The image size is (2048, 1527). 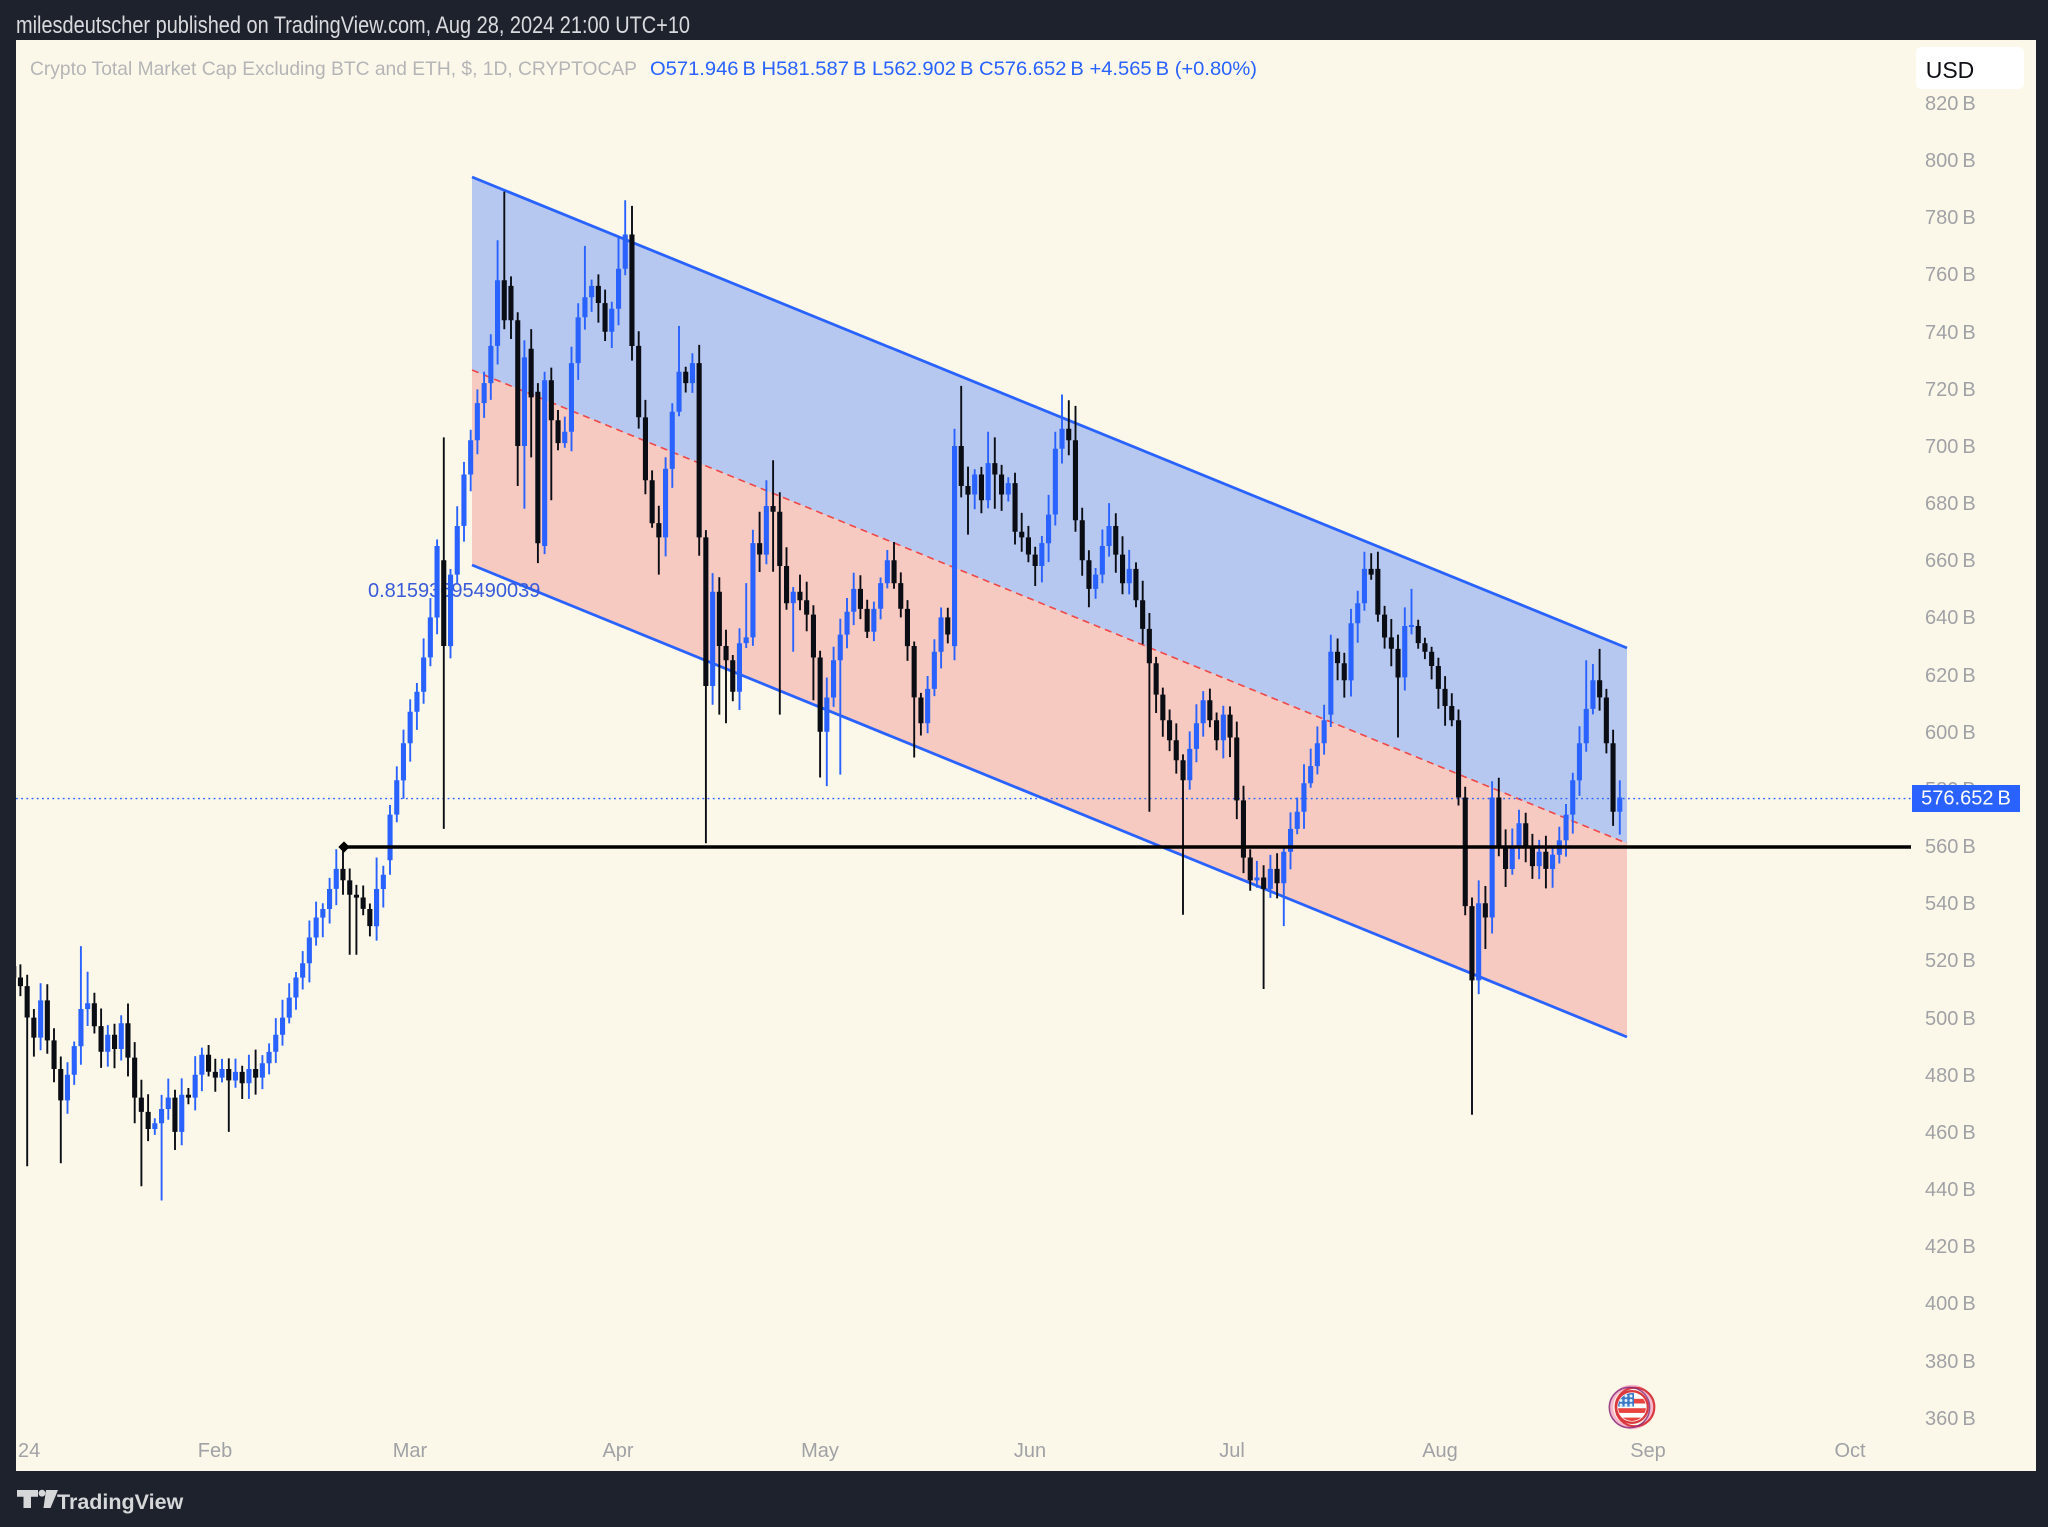 I want to click on svg-text: USD, so click(x=1950, y=70).